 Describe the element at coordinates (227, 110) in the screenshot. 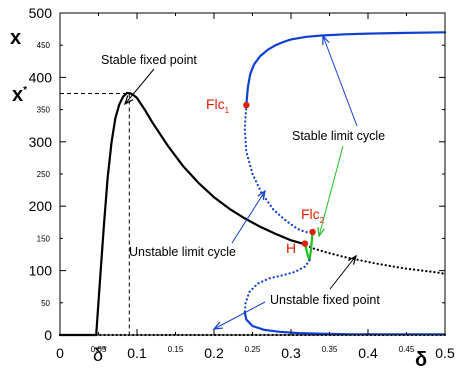

I see `flc1-sub: 1` at that location.